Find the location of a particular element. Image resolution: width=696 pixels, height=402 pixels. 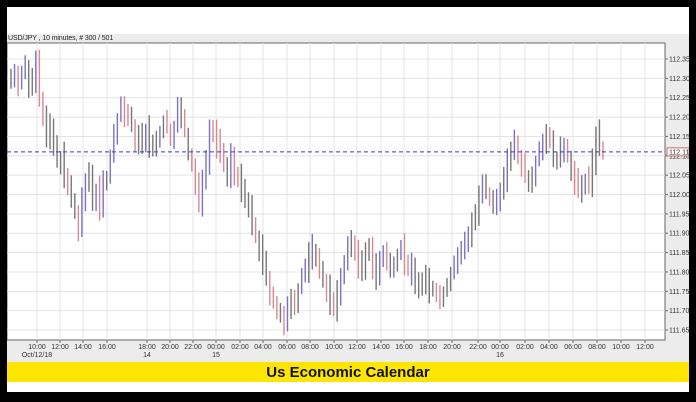

y-tick-label: 111.75 is located at coordinates (679, 292).